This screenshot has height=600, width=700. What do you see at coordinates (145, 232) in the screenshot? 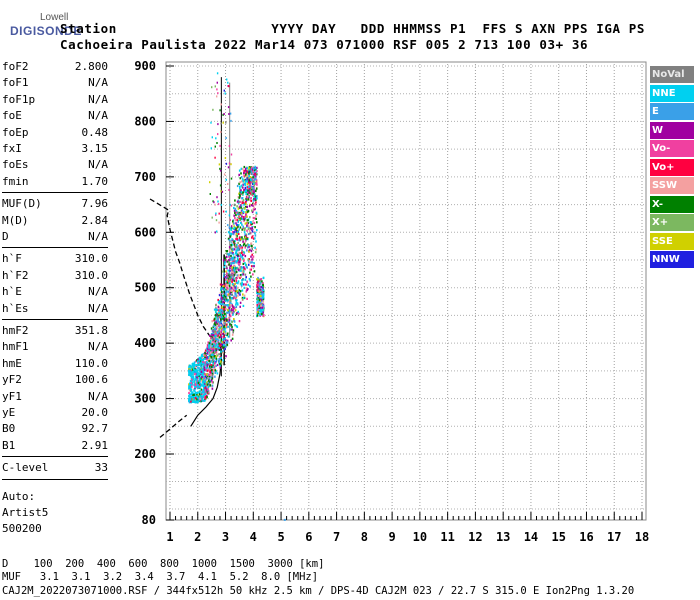
I see `y-tick-label: 600` at bounding box center [145, 232].